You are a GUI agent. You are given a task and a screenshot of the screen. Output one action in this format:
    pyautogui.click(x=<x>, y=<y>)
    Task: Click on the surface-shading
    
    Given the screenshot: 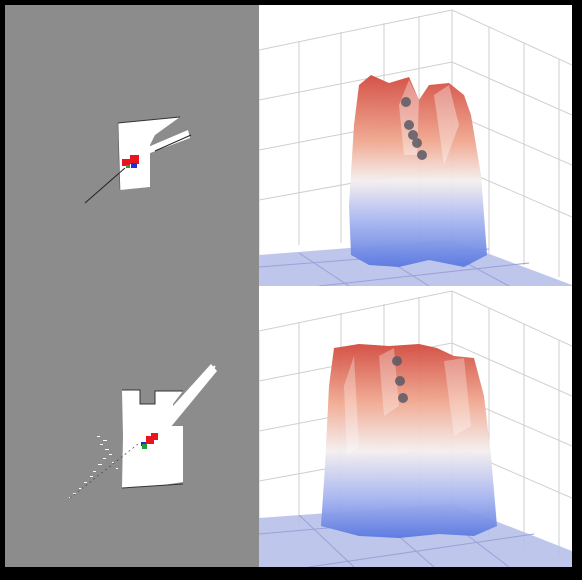 What is the action you would take?
    pyautogui.click(x=407, y=402)
    